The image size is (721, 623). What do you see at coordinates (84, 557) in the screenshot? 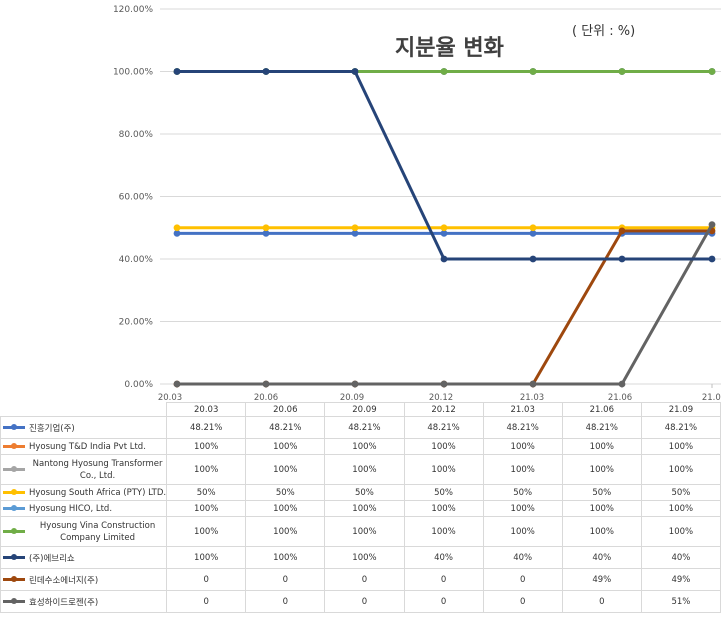
I see `series-label-cell: (주)에브리쇼` at bounding box center [84, 557].